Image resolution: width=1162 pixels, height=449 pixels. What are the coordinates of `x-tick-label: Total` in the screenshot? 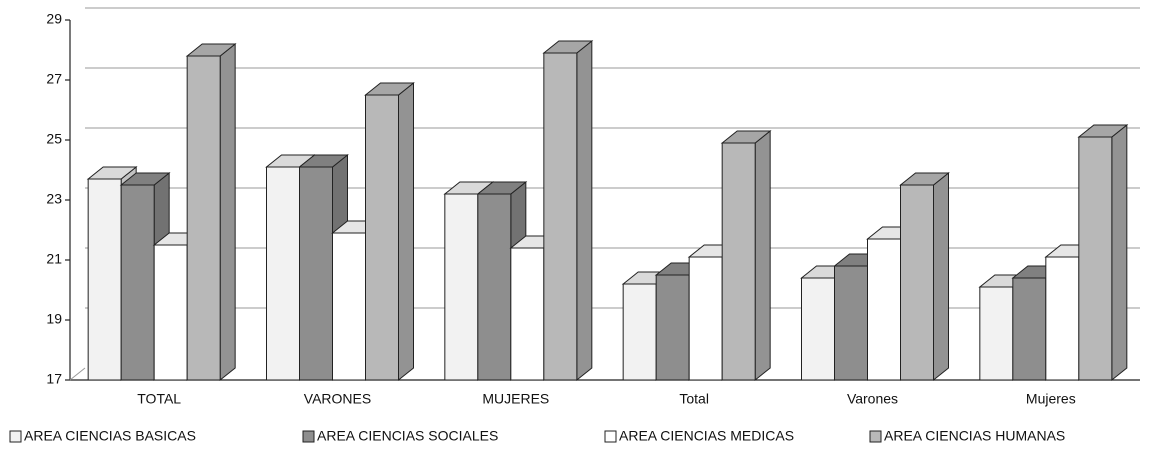 It's located at (694, 399).